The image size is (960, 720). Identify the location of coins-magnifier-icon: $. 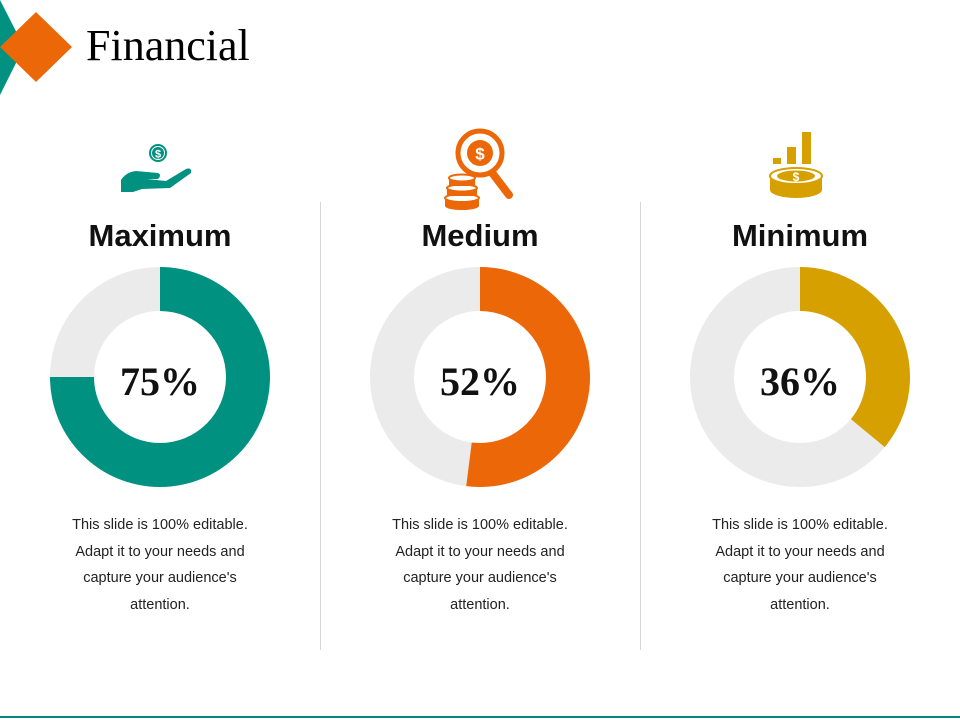
(478, 169).